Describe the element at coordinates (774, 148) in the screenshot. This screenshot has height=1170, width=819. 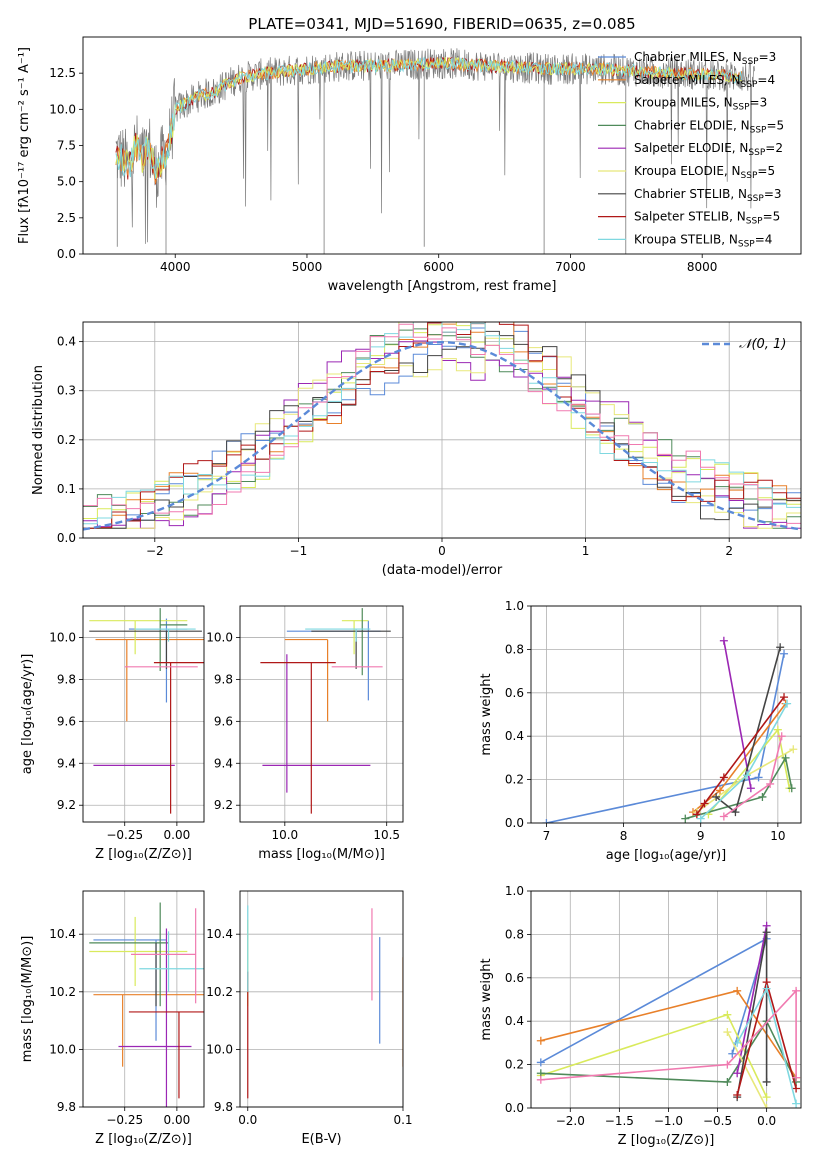
I see `legend-nssp-value: =2` at that location.